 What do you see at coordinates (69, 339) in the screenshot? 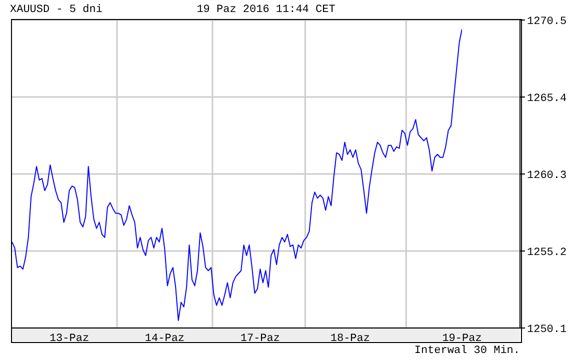
I see `x-tick-label: 13-Paz` at bounding box center [69, 339].